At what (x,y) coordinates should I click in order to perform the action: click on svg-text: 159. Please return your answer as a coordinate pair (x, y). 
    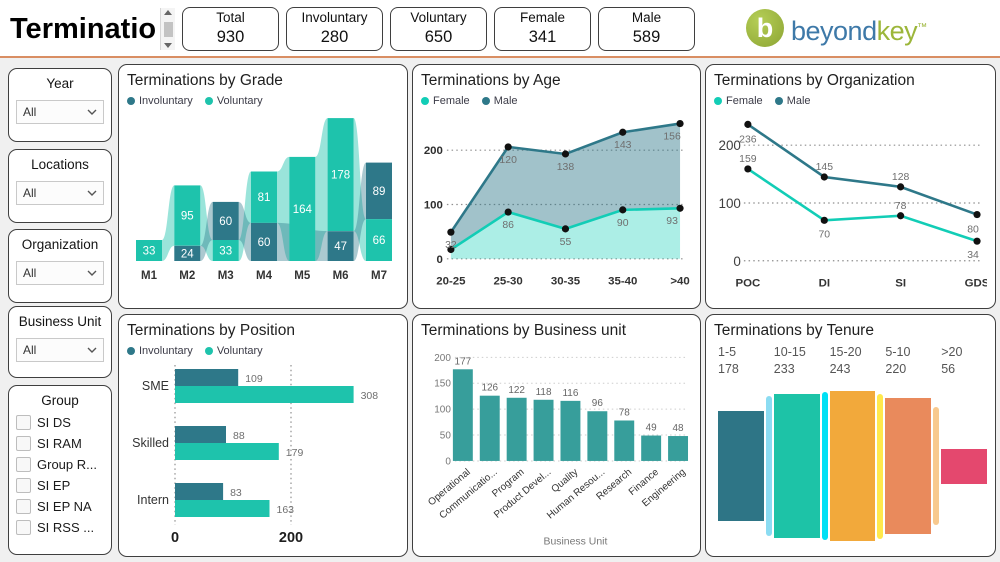
    Looking at the image, I should click on (748, 159).